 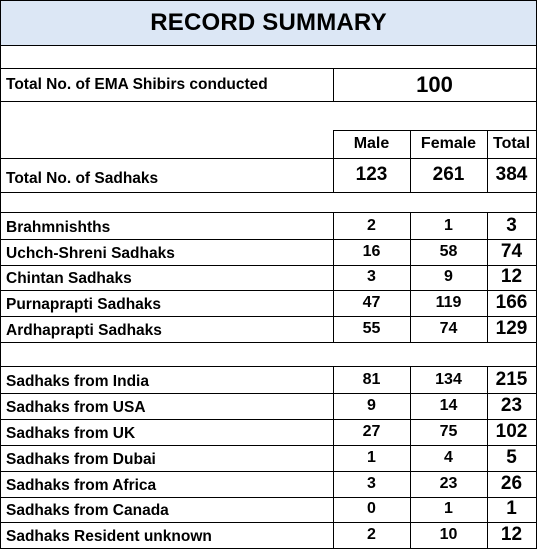 What do you see at coordinates (109, 537) in the screenshot?
I see `region-row-label: Sadhaks Resident unknown` at bounding box center [109, 537].